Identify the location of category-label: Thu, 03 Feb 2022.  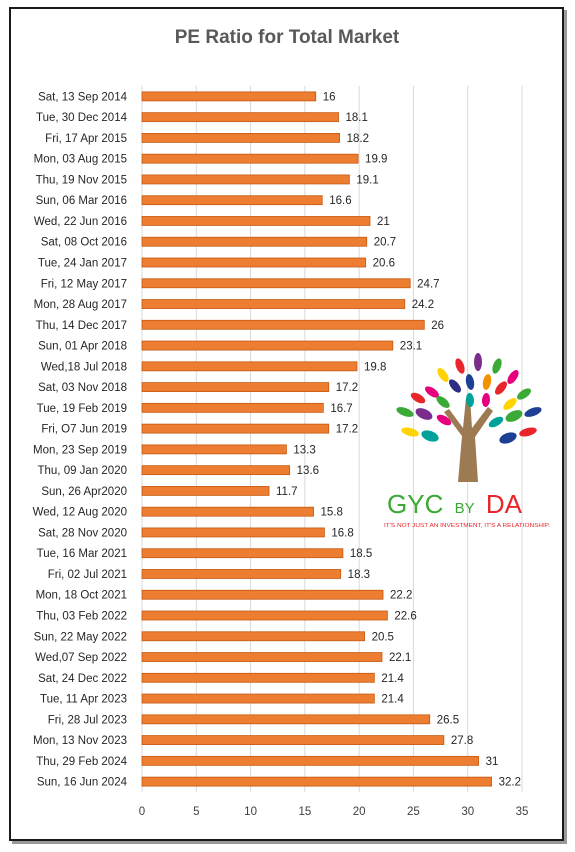
(81, 617).